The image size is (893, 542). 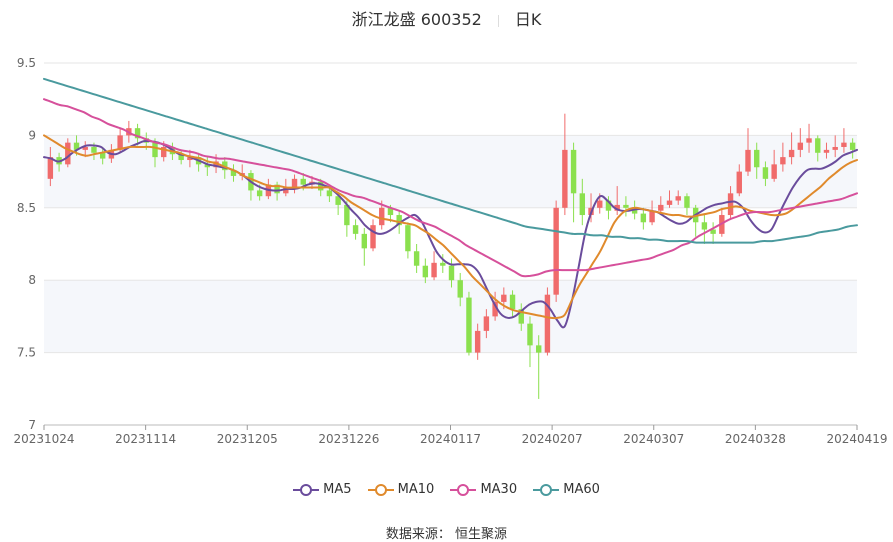 I want to click on legend-item-ma5: MA5, so click(x=322, y=489).